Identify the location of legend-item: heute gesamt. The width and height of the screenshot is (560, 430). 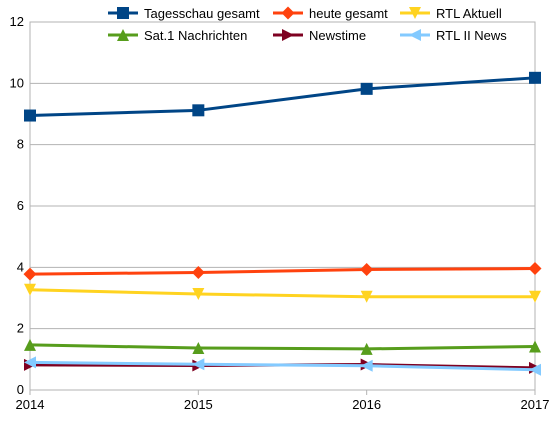
(330, 13).